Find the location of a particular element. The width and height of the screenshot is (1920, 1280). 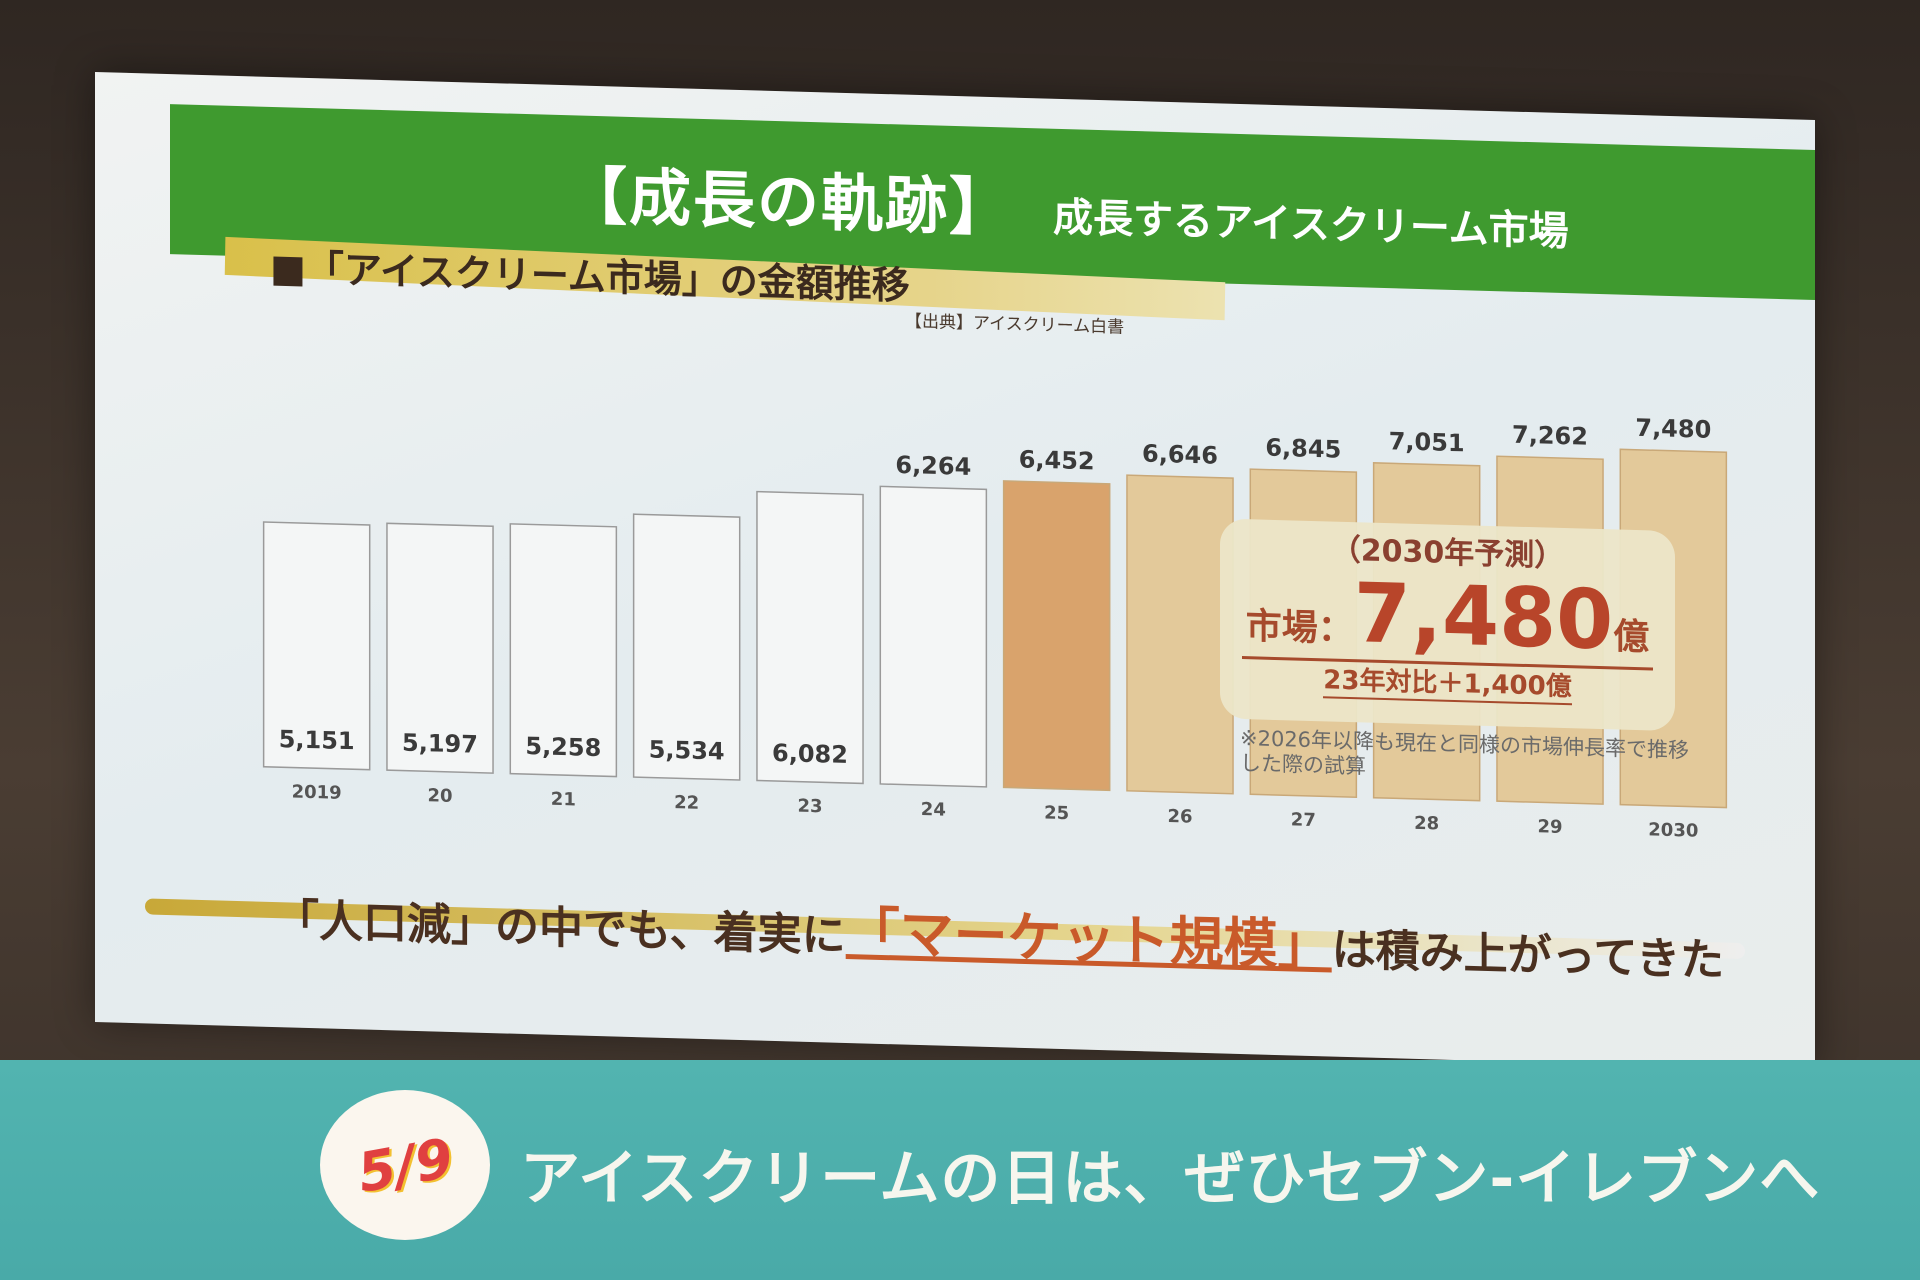

forecast-callout: （2030年予測） 市場：7,480億 23年対比＋1,400億 is located at coordinates (1447, 625).